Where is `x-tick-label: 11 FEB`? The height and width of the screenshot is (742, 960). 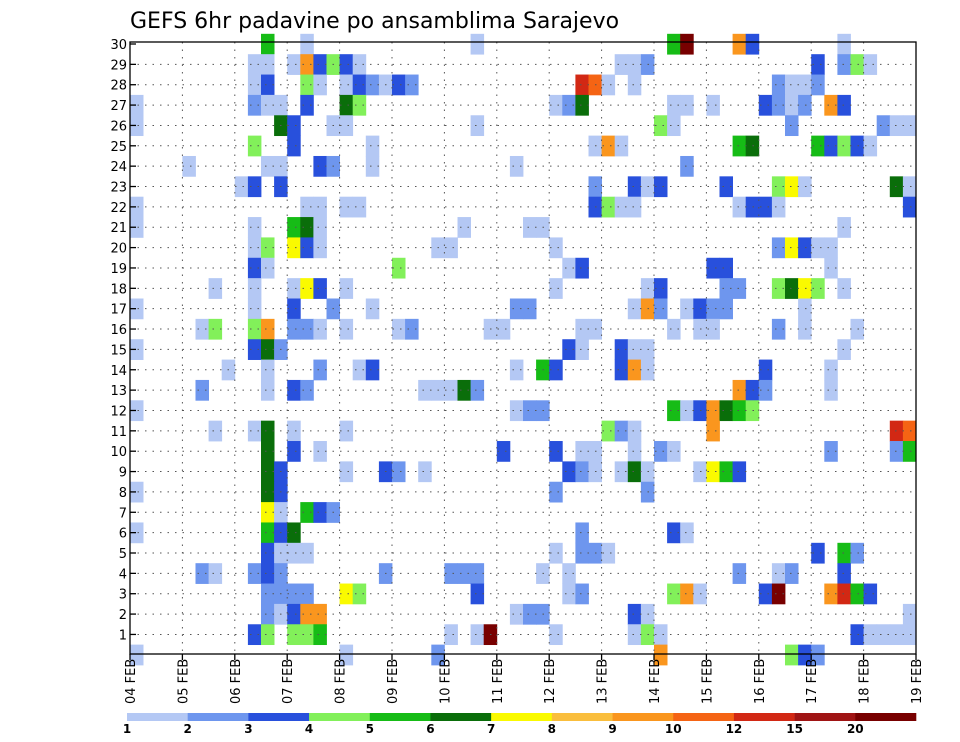 x-tick-label: 11 FEB is located at coordinates (498, 681).